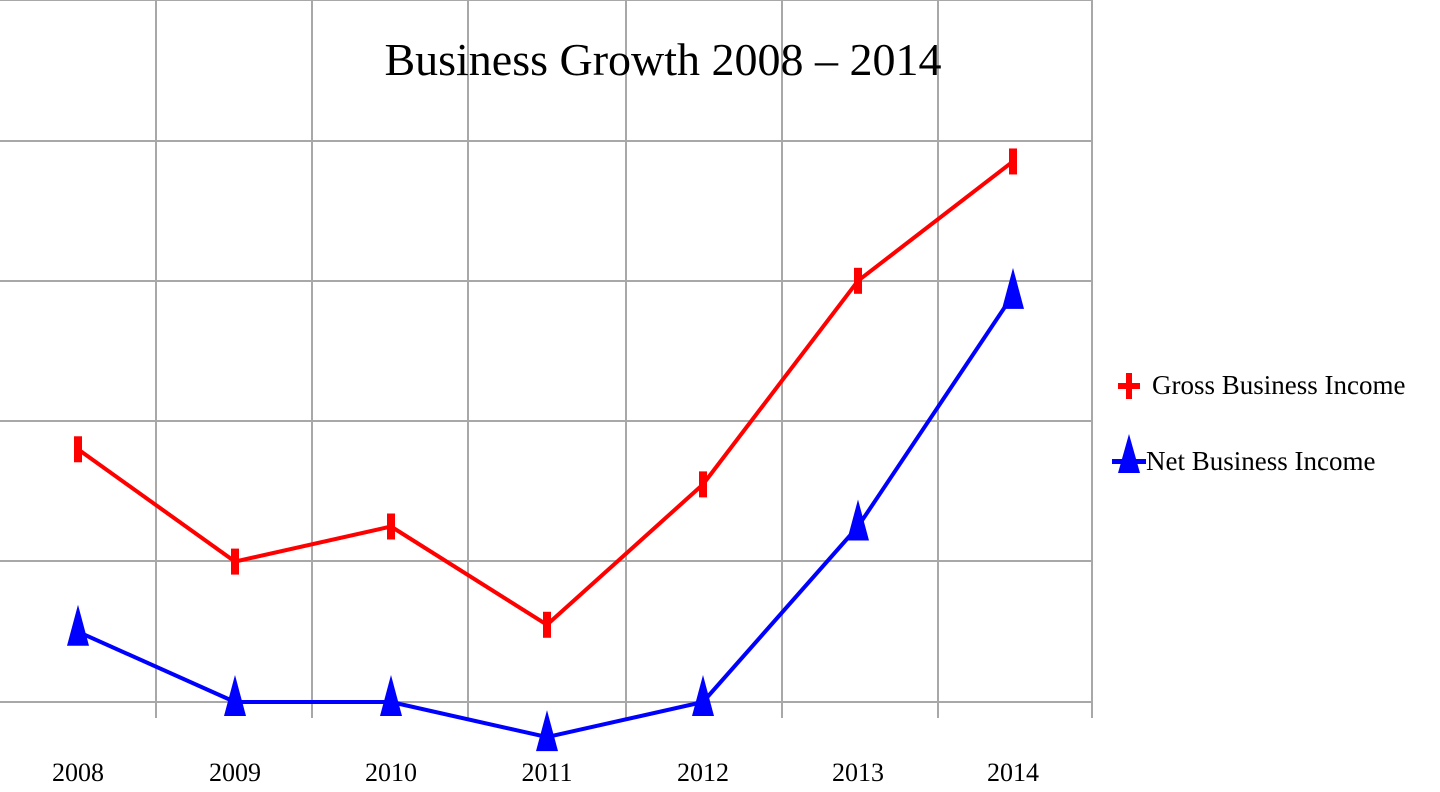 This screenshot has height=792, width=1440. I want to click on x-tick-label: 2010, so click(391, 772).